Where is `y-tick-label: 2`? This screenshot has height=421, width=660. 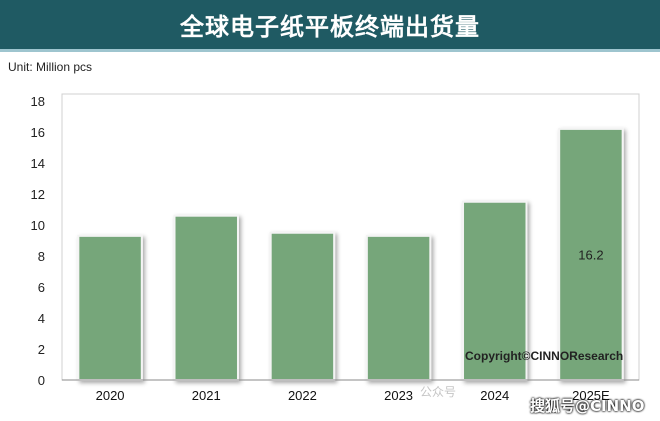
y-tick-label: 2 is located at coordinates (41, 349).